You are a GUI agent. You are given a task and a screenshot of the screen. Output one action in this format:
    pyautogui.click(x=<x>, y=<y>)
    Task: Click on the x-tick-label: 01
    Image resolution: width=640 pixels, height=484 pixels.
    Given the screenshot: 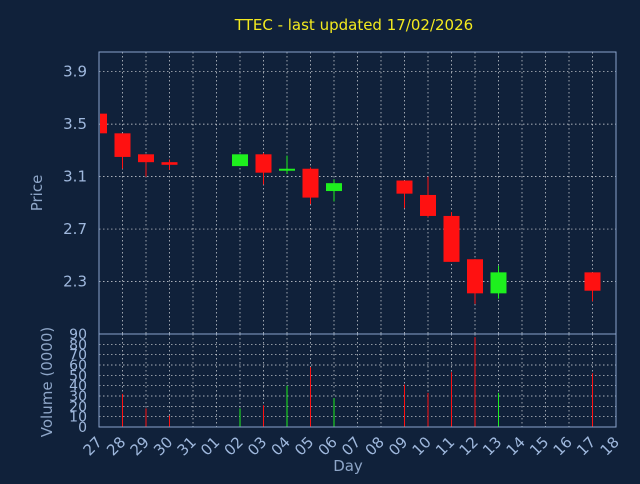 What is the action you would take?
    pyautogui.click(x=210, y=446)
    